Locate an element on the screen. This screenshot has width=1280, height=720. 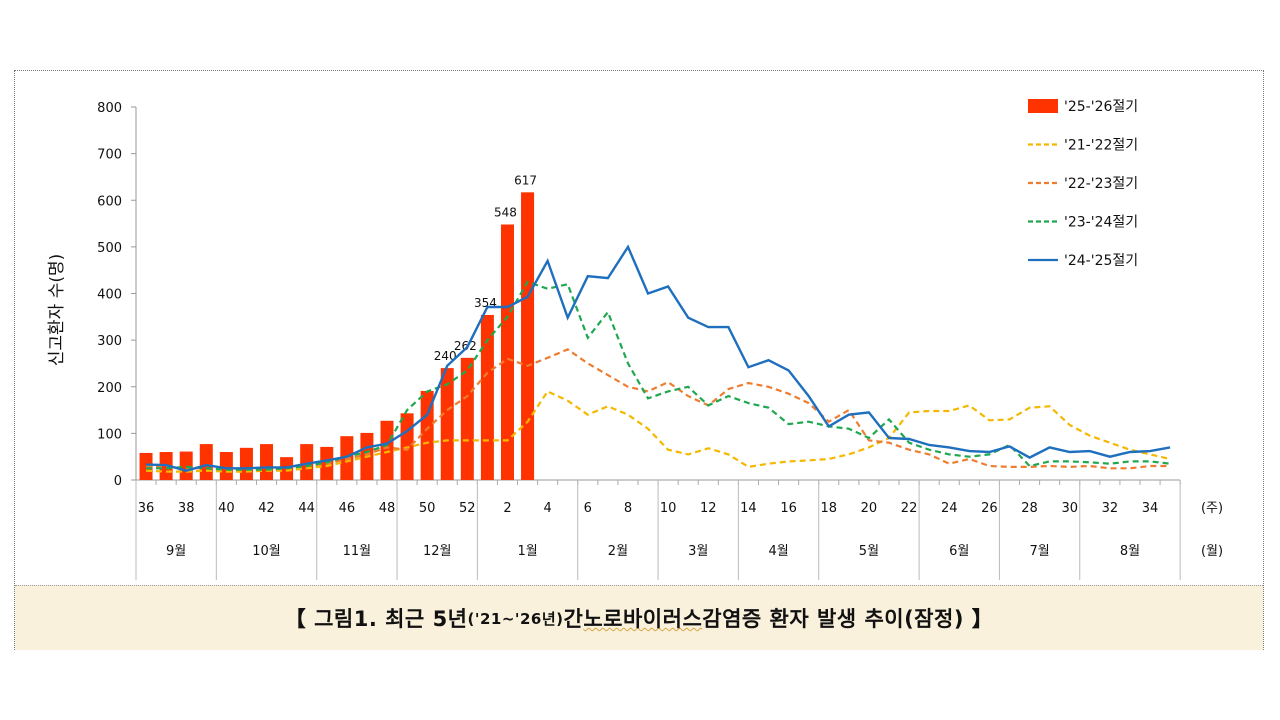
x-tick-label: 30 is located at coordinates (1069, 508).